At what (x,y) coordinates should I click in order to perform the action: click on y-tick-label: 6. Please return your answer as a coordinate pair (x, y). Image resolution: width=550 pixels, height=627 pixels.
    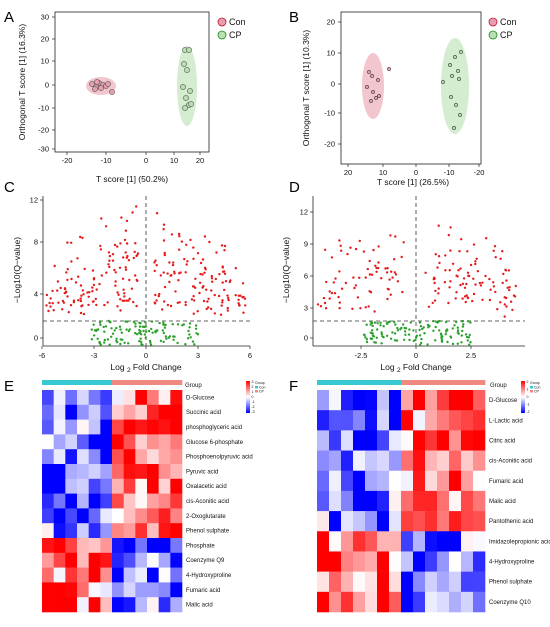
    Looking at the image, I should click on (306, 276).